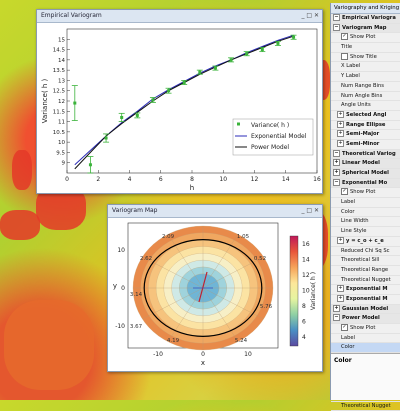  I want to click on property-row: Line Style, so click(365, 232).